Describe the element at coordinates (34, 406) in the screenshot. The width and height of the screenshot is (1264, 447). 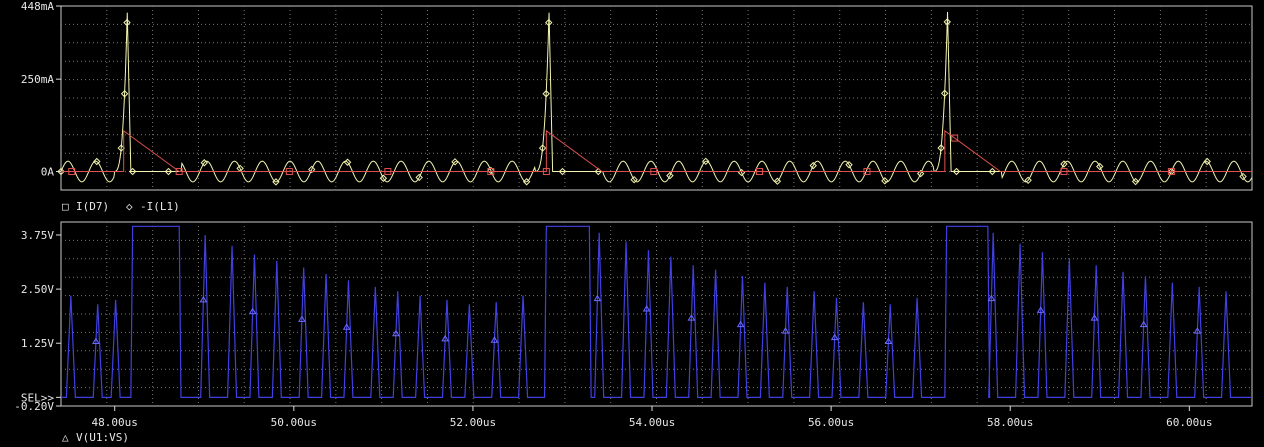
I see `y-tick-label: -0.20V` at that location.